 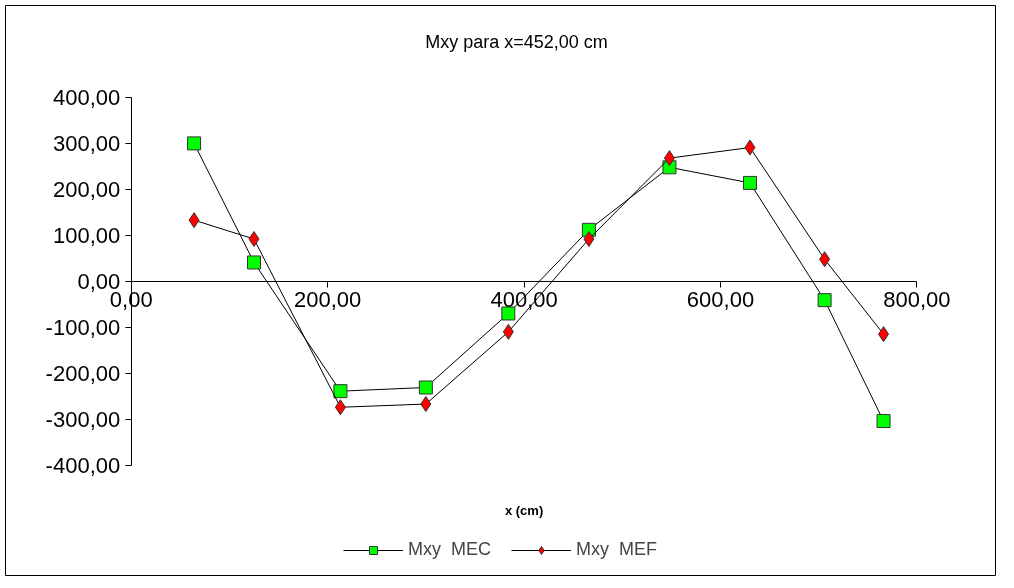 What do you see at coordinates (328, 300) in the screenshot?
I see `x-tick-label: 200,00` at bounding box center [328, 300].